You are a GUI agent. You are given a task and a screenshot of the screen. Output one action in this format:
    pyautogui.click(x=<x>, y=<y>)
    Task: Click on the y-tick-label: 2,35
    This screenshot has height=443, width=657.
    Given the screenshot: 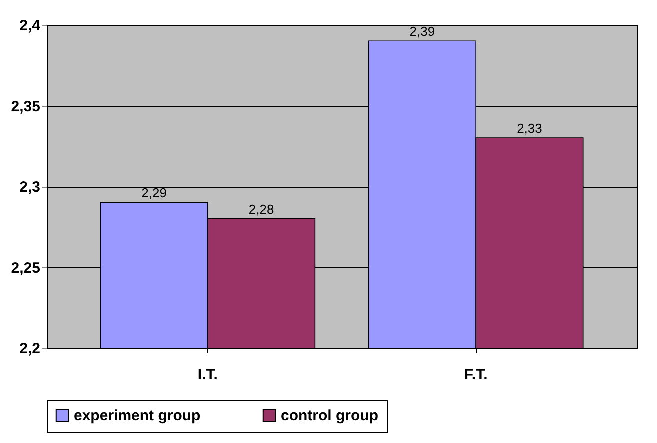 What is the action you would take?
    pyautogui.click(x=25, y=107)
    